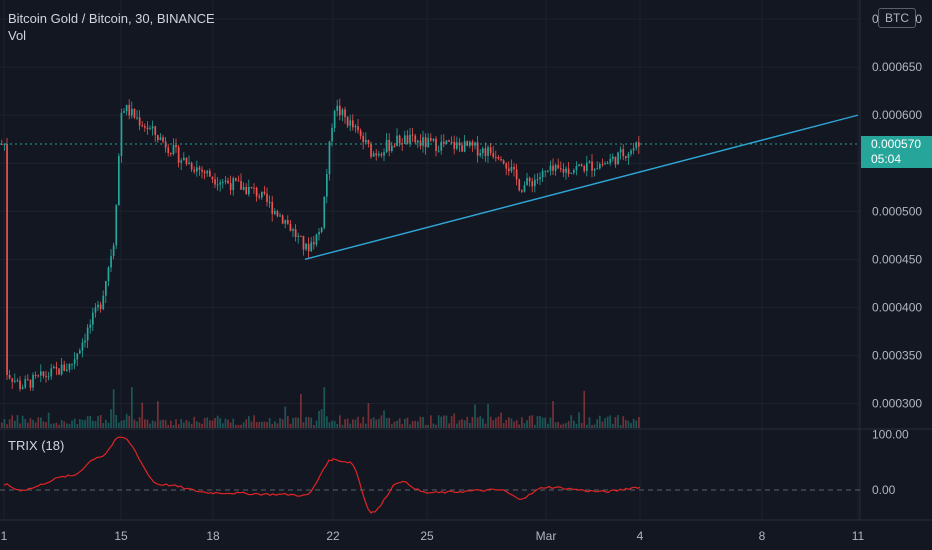 This screenshot has height=550, width=932. What do you see at coordinates (17, 35) in the screenshot?
I see `volume-label: Vol` at bounding box center [17, 35].